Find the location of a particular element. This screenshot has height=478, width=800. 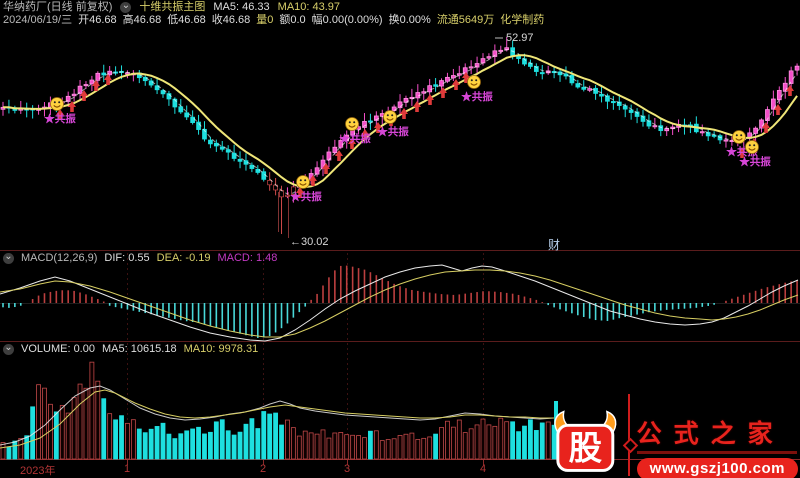

year-label: 2023年 is located at coordinates (38, 471).